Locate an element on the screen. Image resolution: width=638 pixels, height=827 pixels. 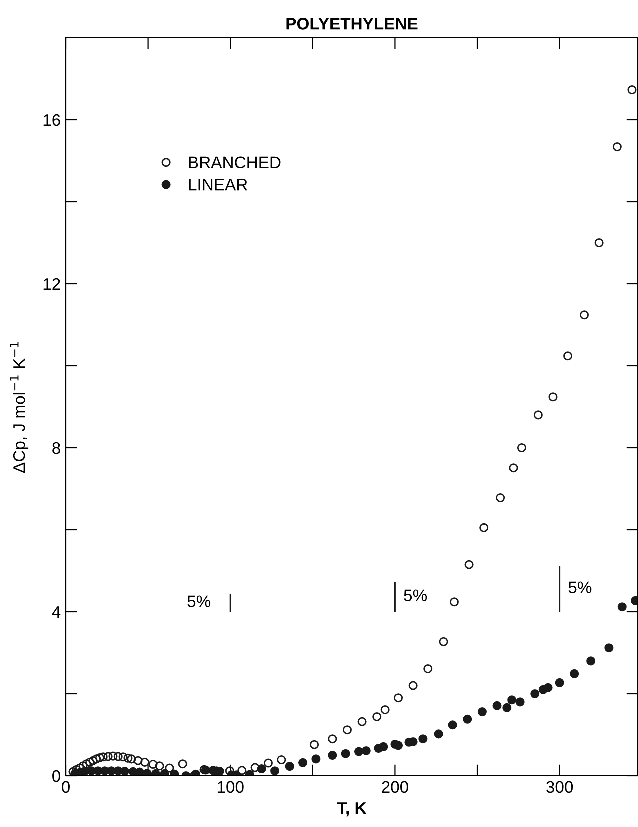
chart-title: POLYETHYLENE is located at coordinates (352, 24).